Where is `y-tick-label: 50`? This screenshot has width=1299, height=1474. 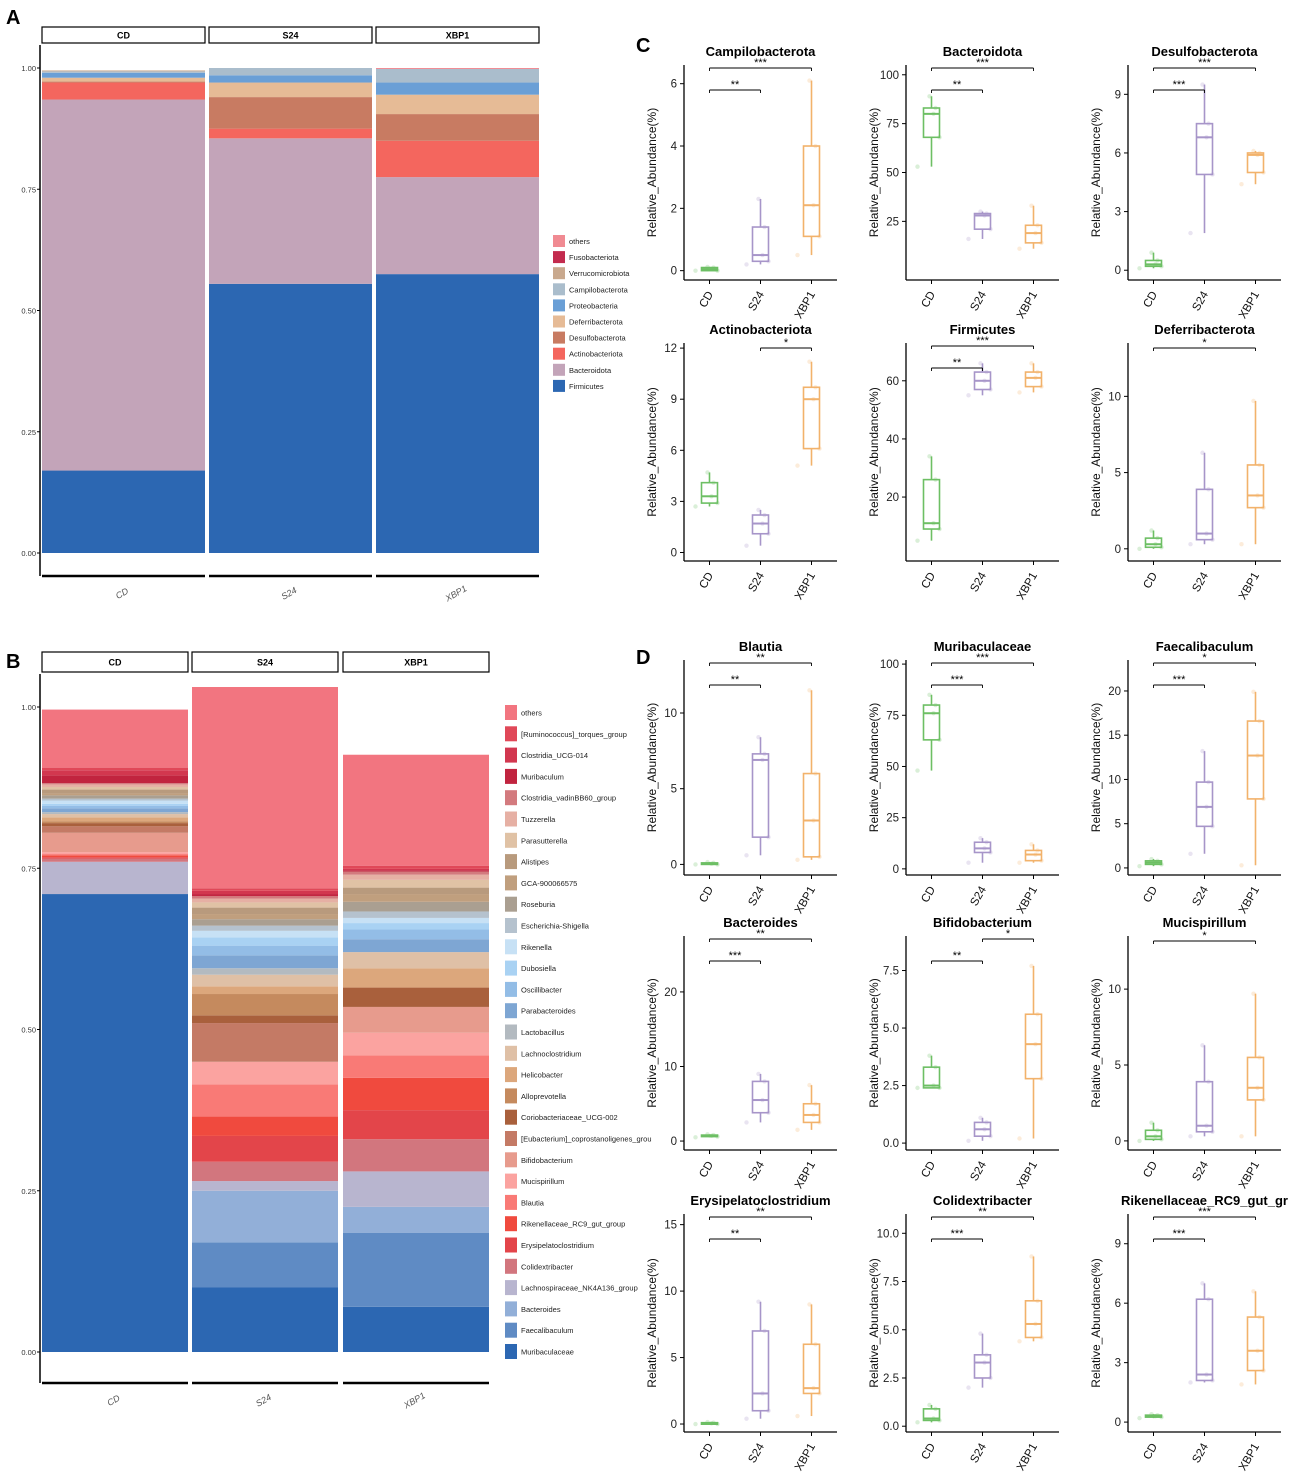 y-tick-label: 50 is located at coordinates (892, 767).